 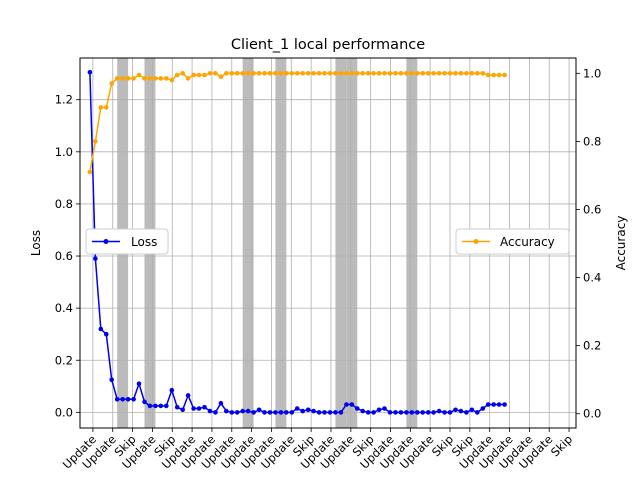 I want to click on legend-loss-marker, so click(x=106, y=241).